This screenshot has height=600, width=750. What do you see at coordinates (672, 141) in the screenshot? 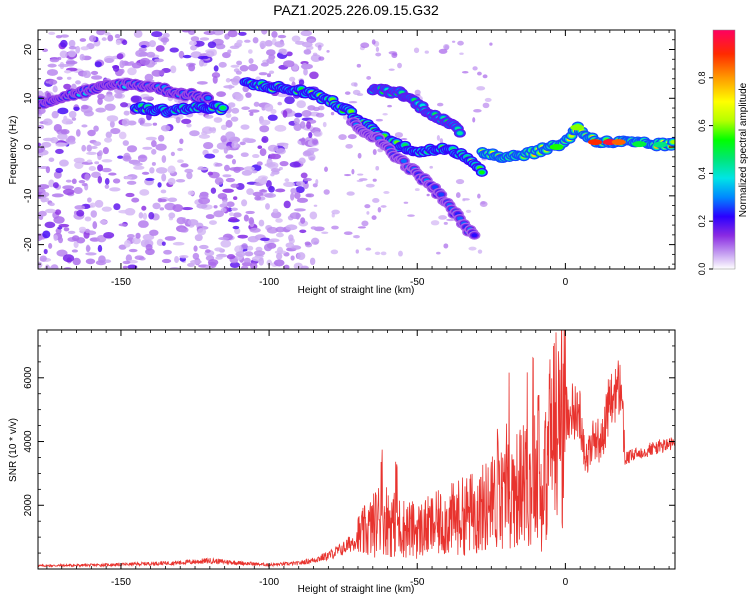
I see `spectrogram-ridge-blob` at bounding box center [672, 141].